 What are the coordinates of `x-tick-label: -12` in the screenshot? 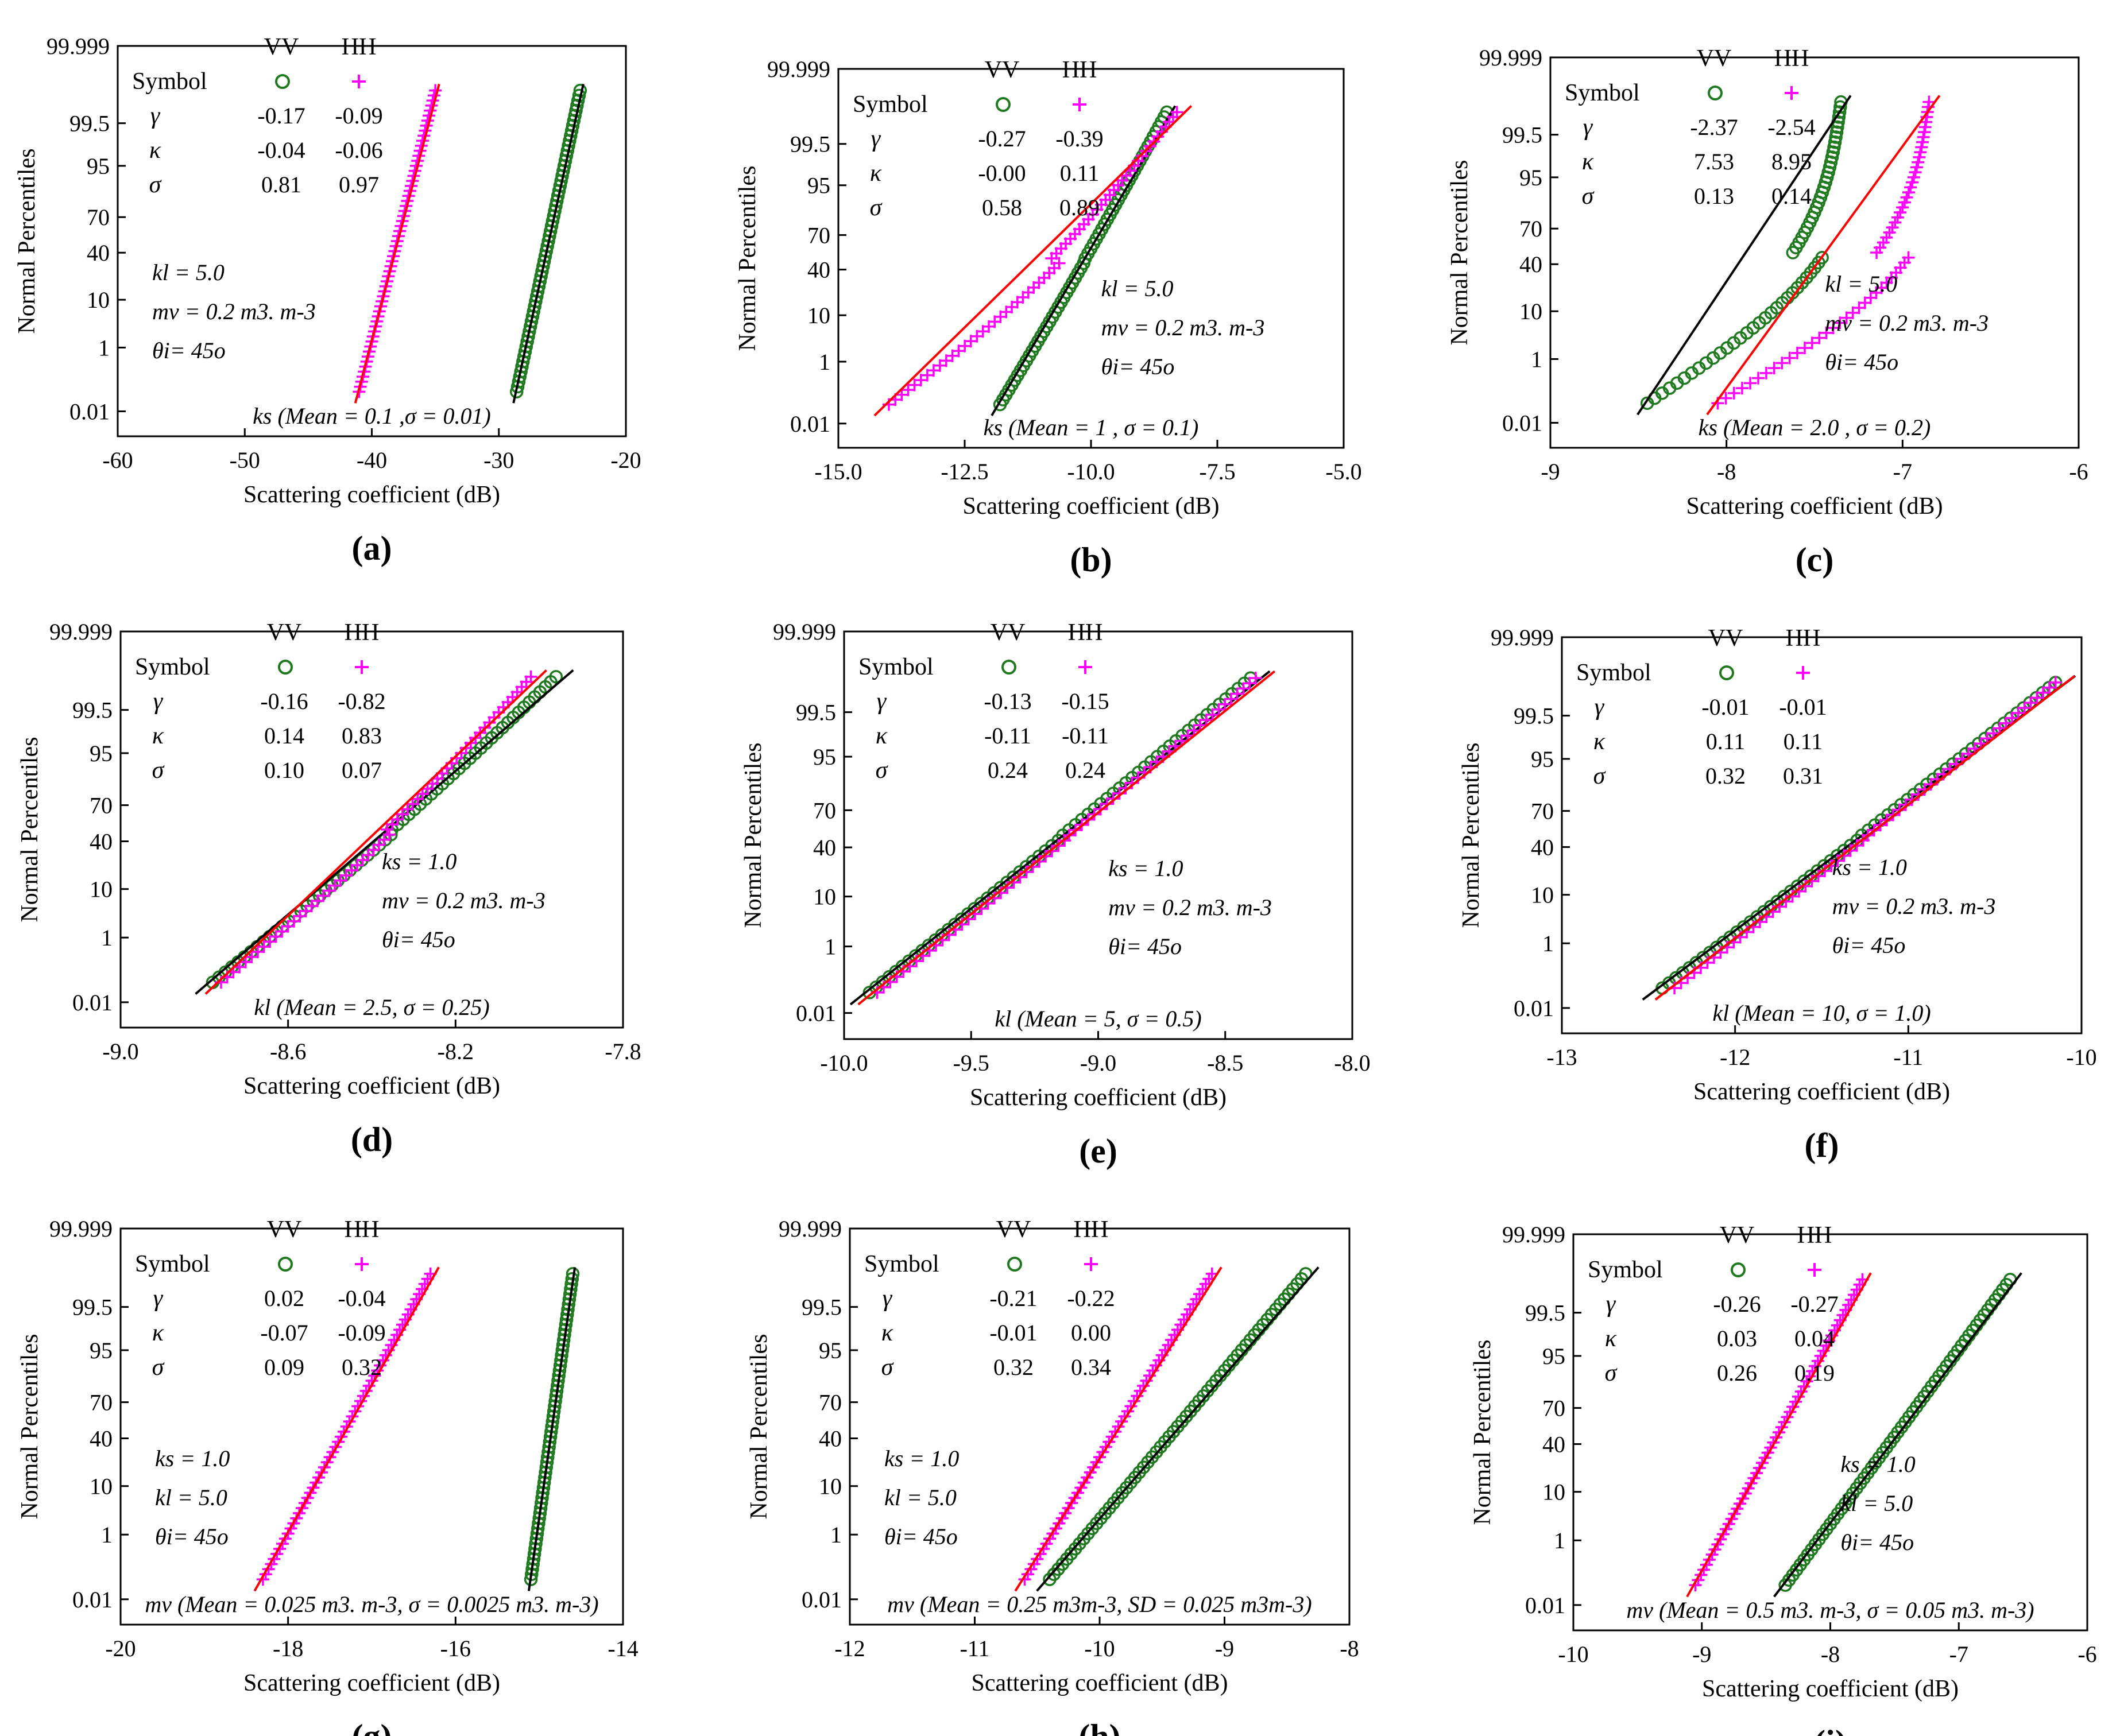 It's located at (849, 1648).